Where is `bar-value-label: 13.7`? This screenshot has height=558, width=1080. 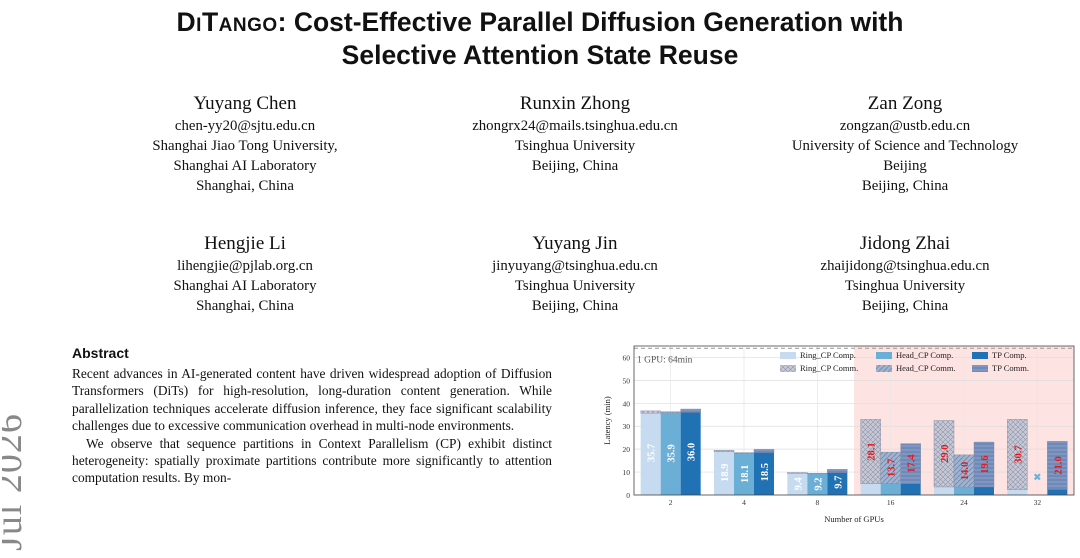 bar-value-label: 13.7 is located at coordinates (892, 468).